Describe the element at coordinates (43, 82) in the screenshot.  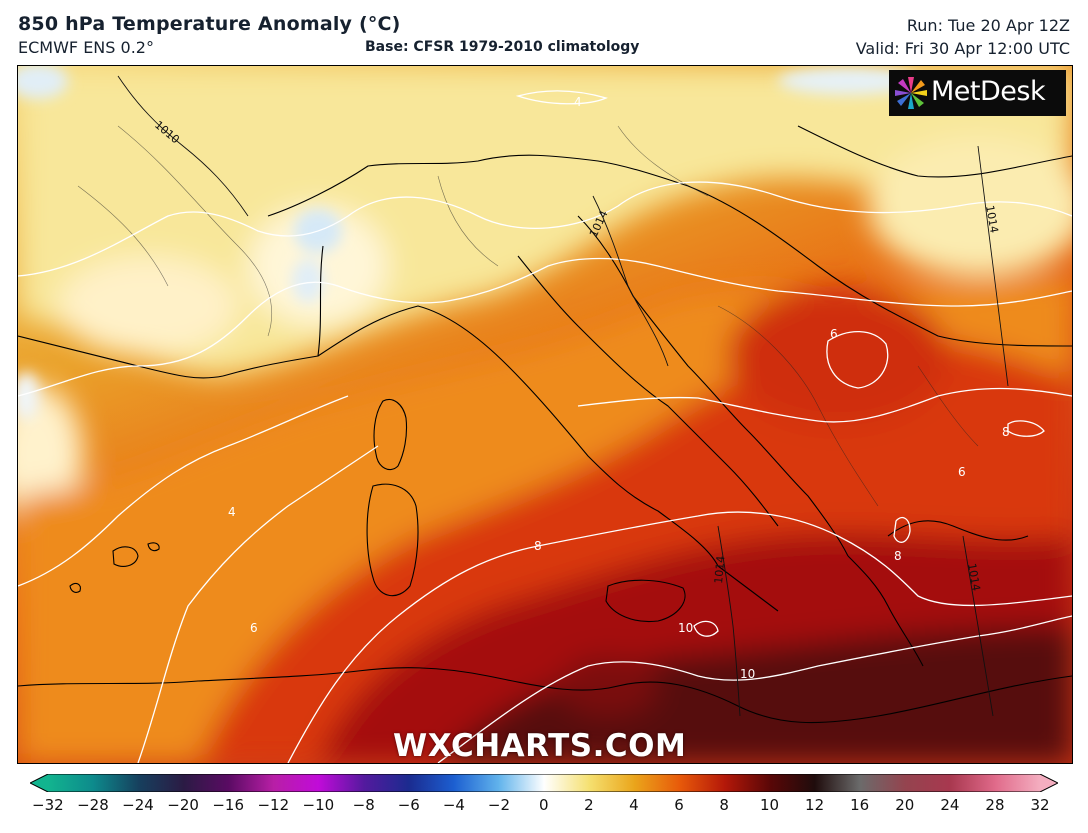
I see `blue-cool-spot-northwest` at that location.